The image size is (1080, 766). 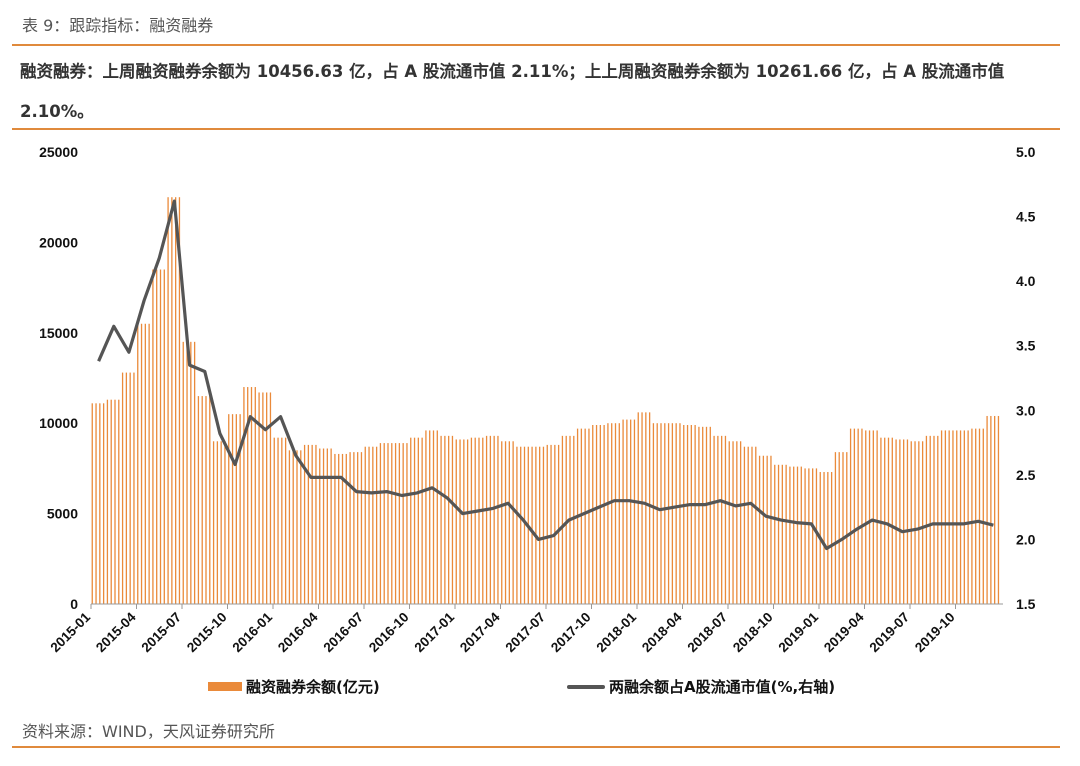 I want to click on legend-bar-label: 融资融券余额(亿元), so click(x=313, y=687).